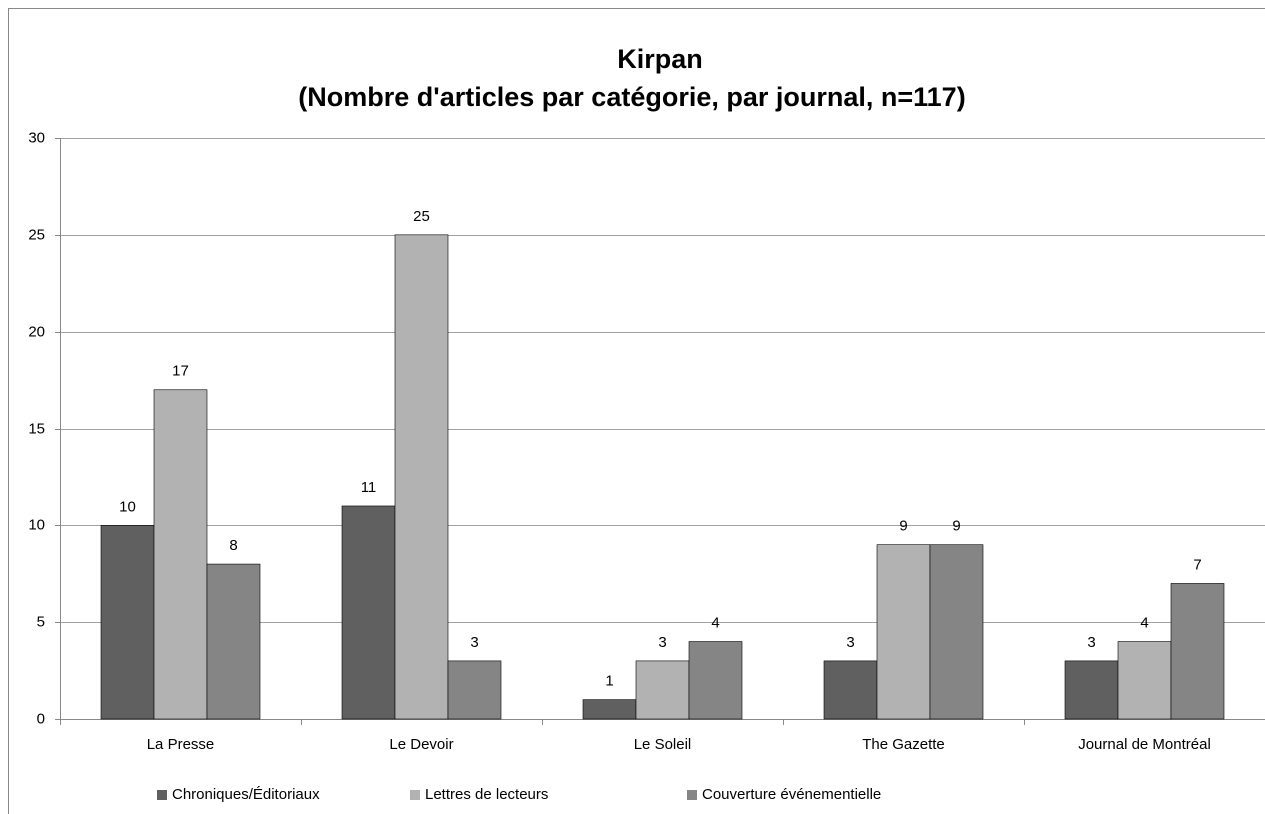 This screenshot has height=814, width=1265. I want to click on x-tick-label: Journal de Montréal, so click(1144, 744).